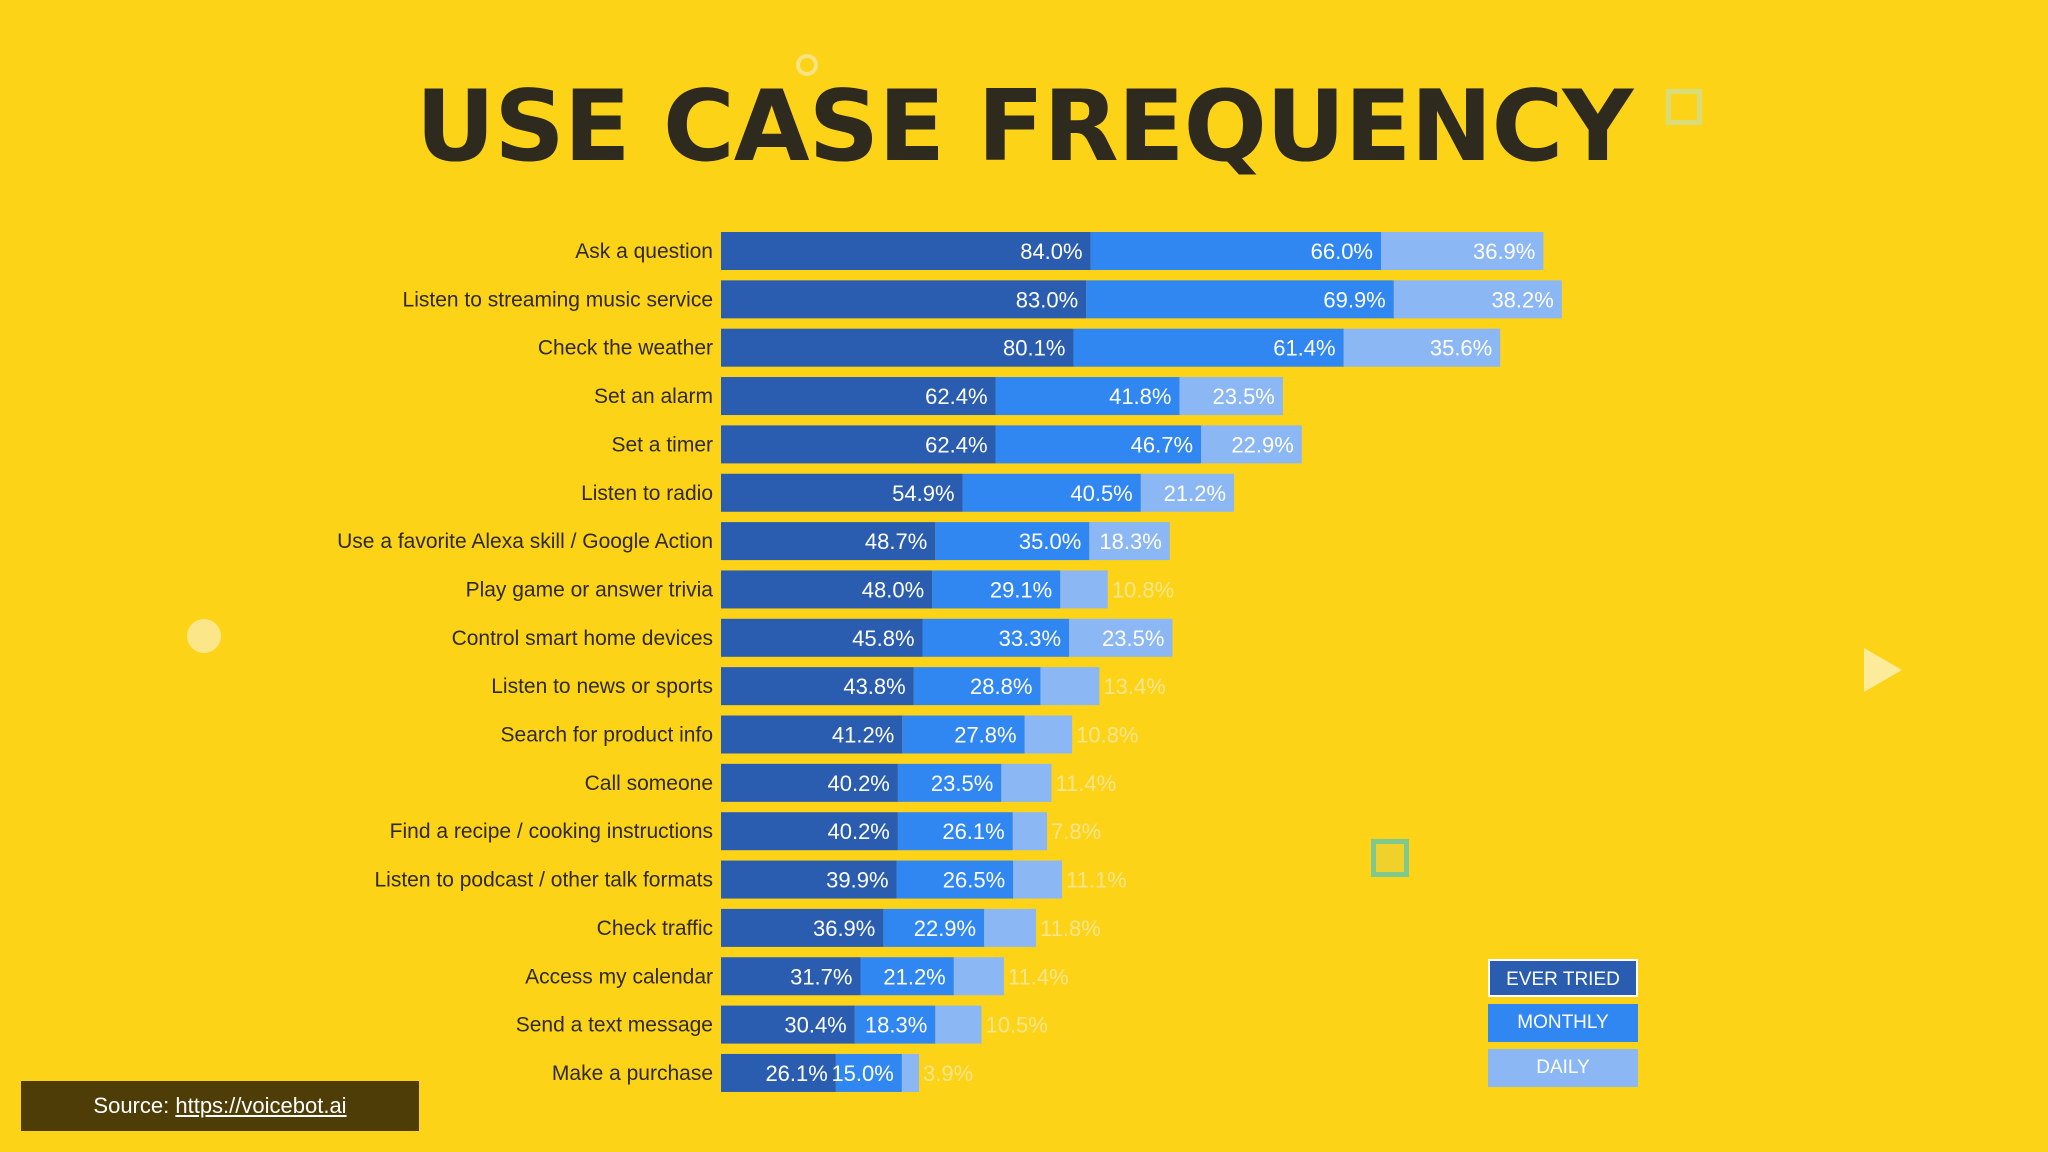 This screenshot has width=2048, height=1152. What do you see at coordinates (1024, 127) in the screenshot?
I see `chart-title: USE CASE FREQUENCY` at bounding box center [1024, 127].